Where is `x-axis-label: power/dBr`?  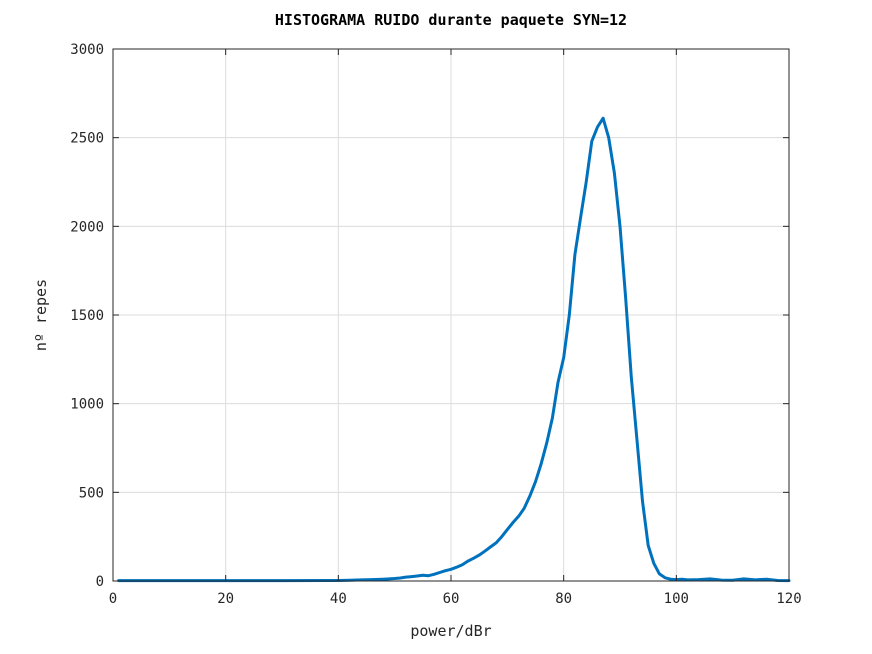
x-axis-label: power/dBr is located at coordinates (450, 631).